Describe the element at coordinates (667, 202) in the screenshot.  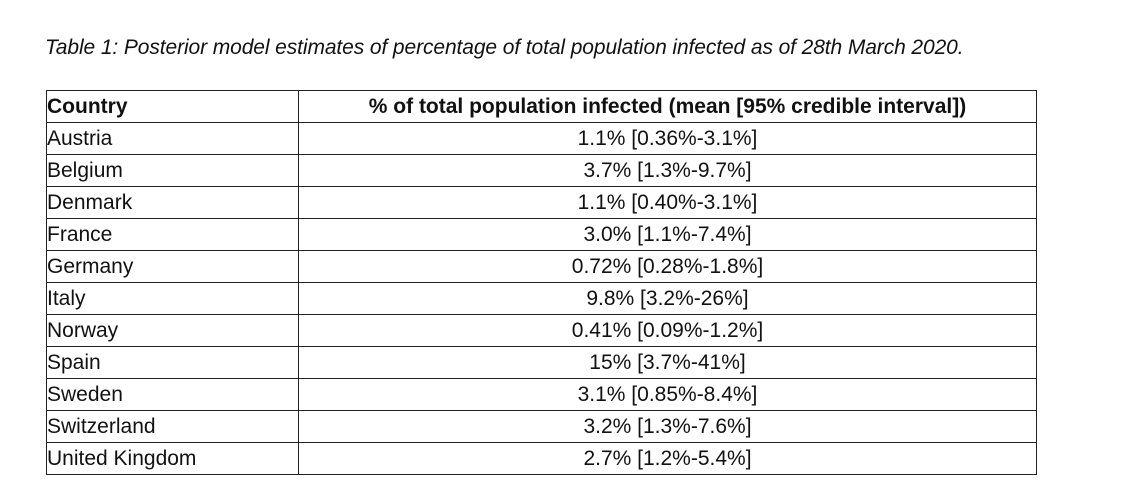
I see `cell-percent-infected: 1.1% [0.40%-3.1%]` at that location.